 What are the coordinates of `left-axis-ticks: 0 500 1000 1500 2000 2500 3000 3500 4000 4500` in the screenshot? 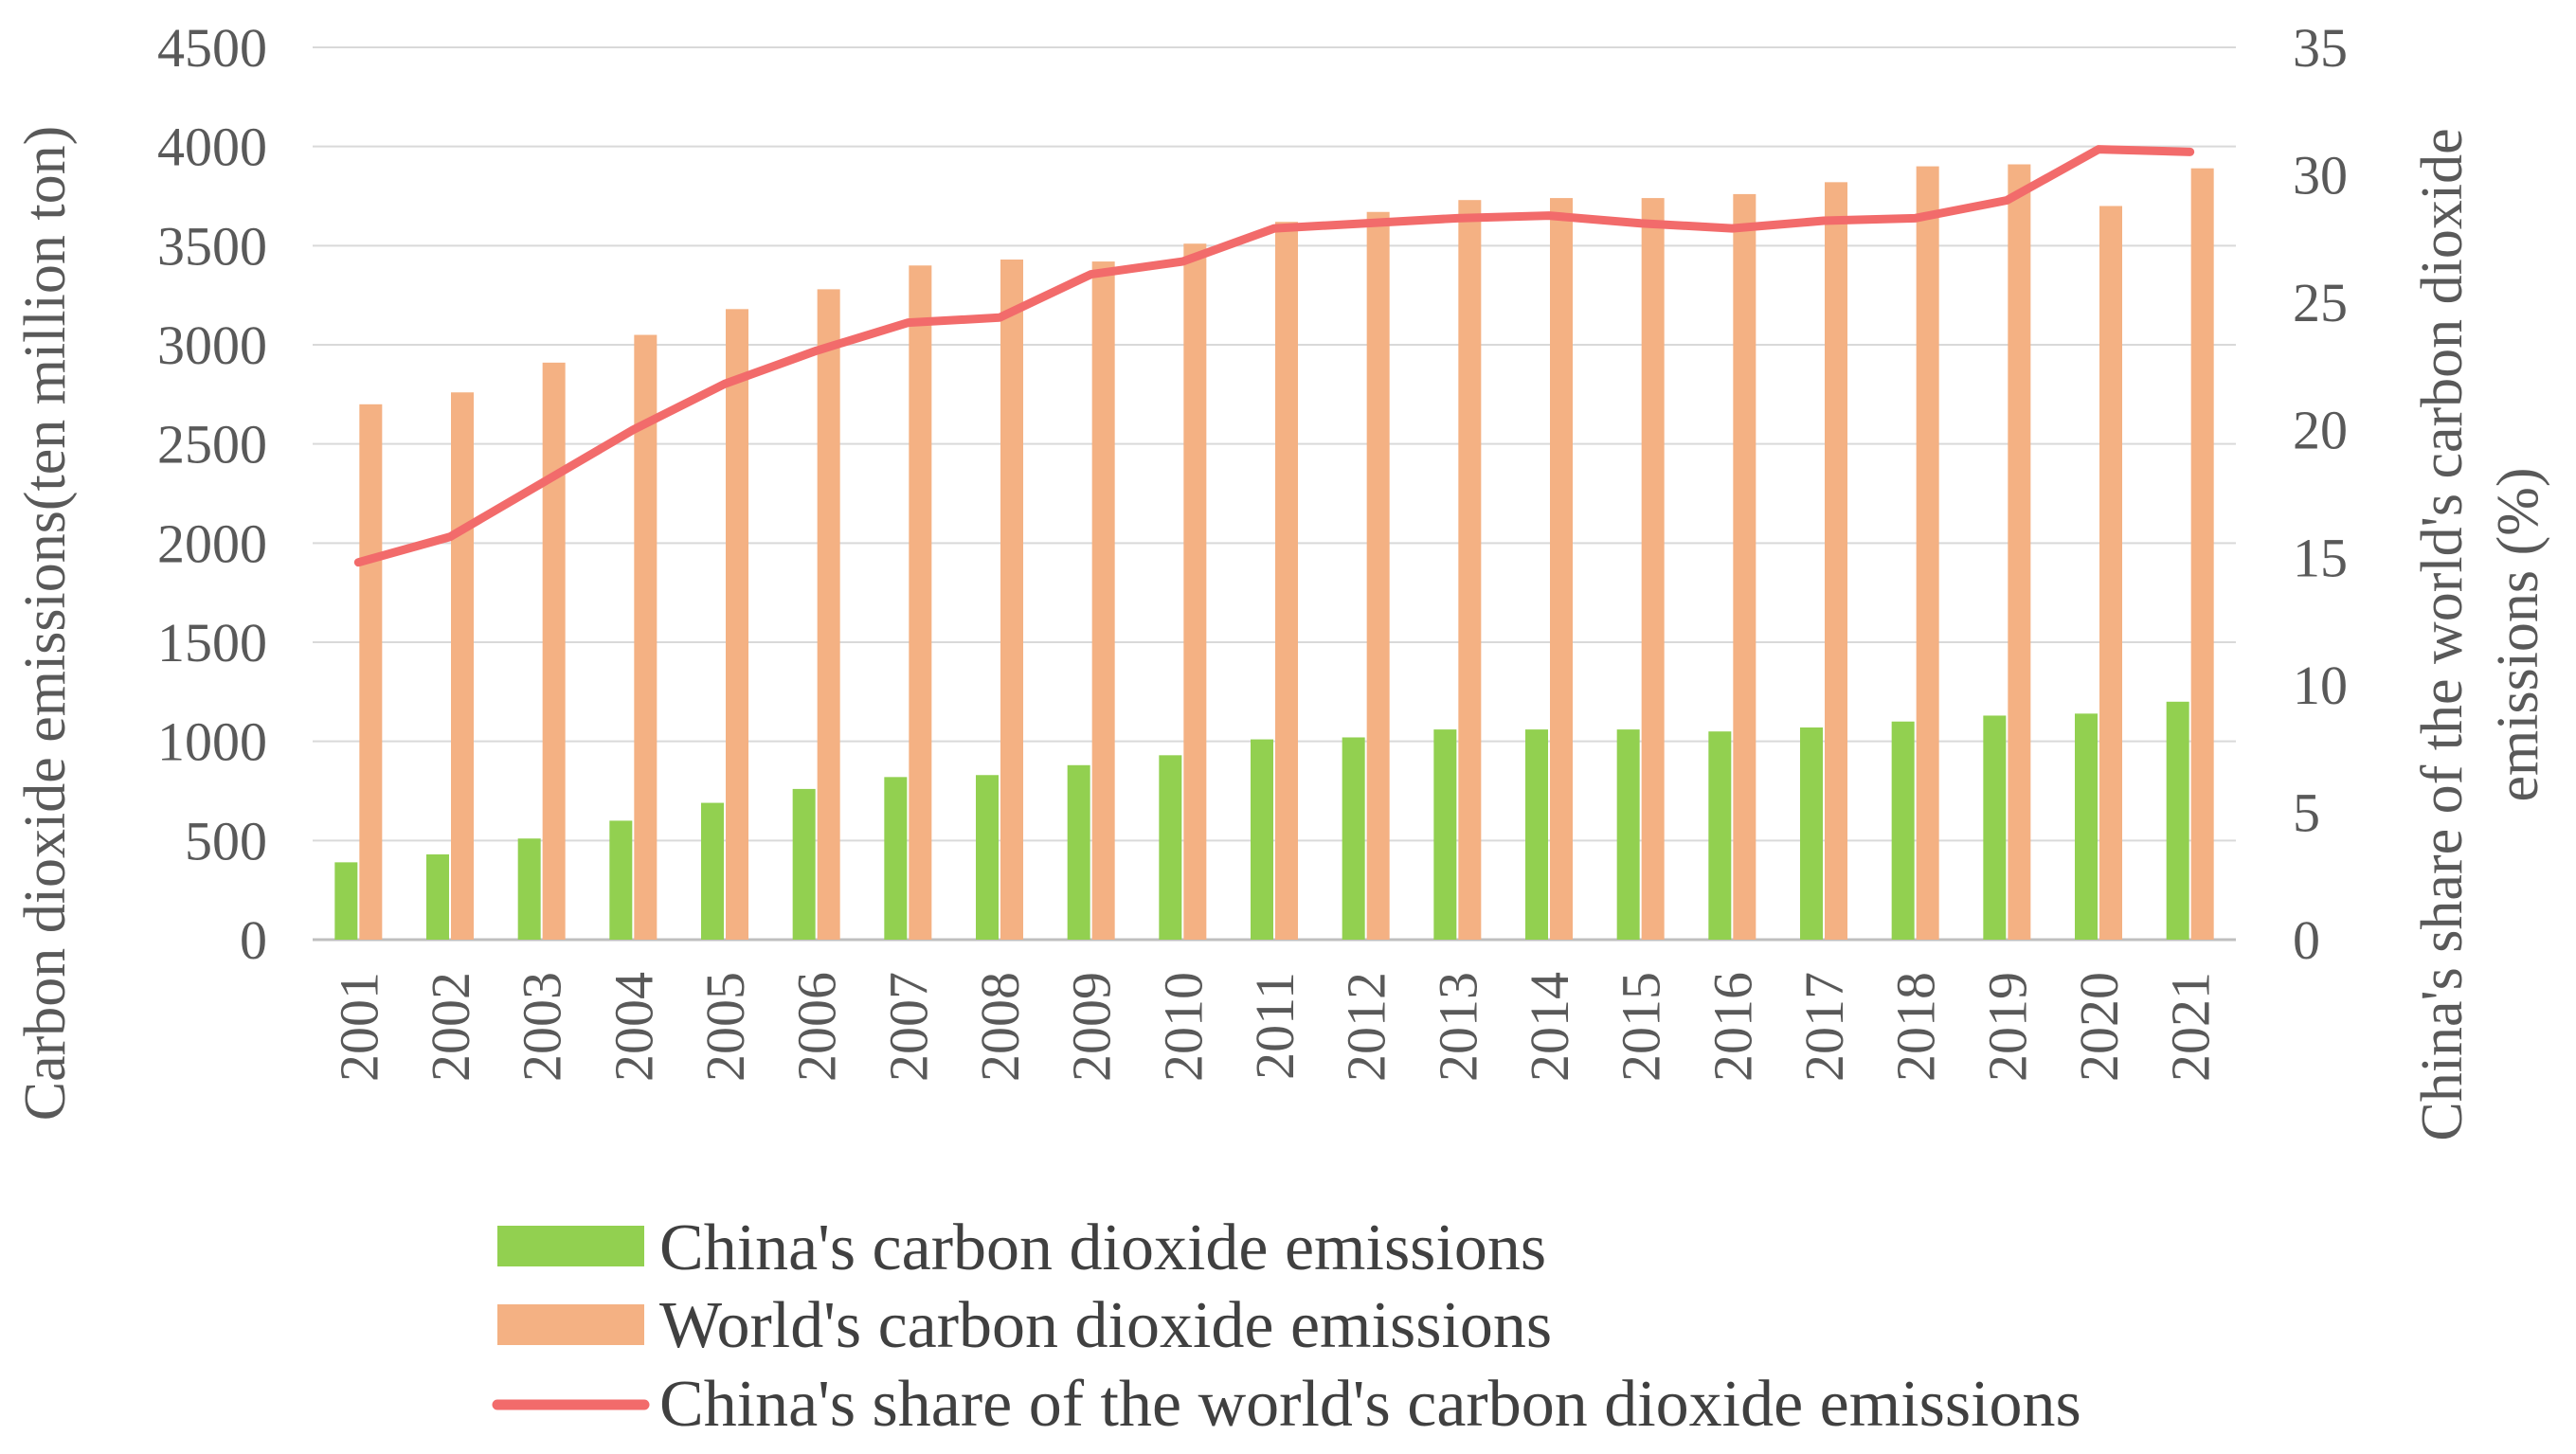 It's located at (212, 494).